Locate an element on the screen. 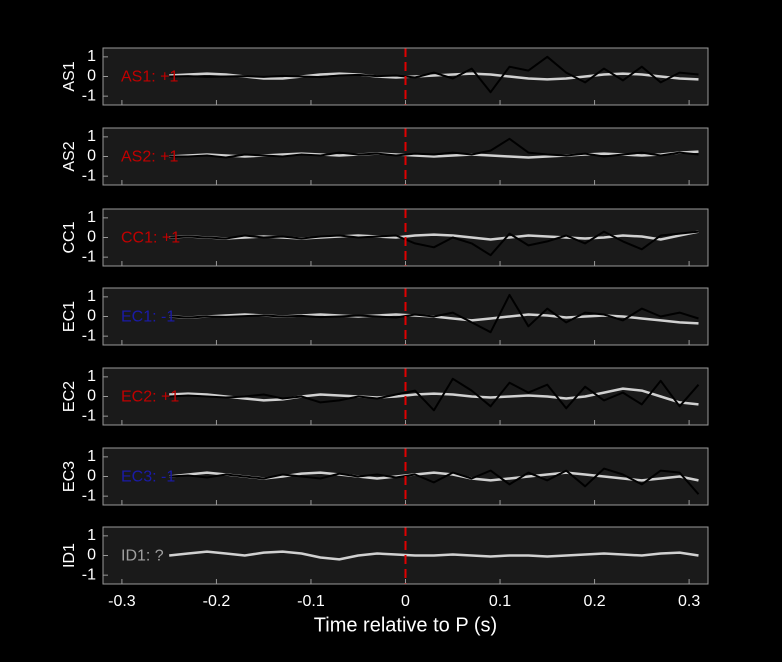 The height and width of the screenshot is (662, 782). x-tick-label: -0.1 is located at coordinates (311, 601).